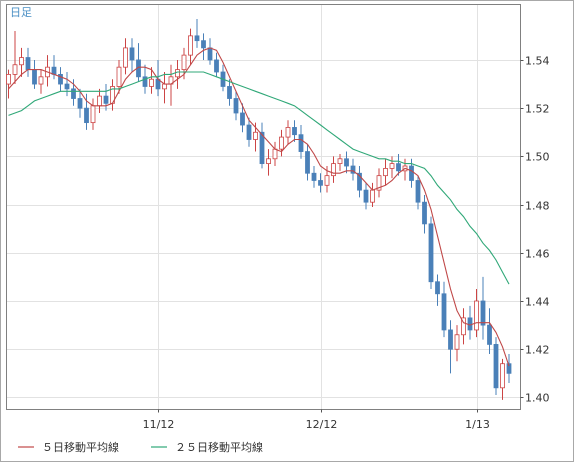  I want to click on y-tick-label: 1.50, so click(537, 157).